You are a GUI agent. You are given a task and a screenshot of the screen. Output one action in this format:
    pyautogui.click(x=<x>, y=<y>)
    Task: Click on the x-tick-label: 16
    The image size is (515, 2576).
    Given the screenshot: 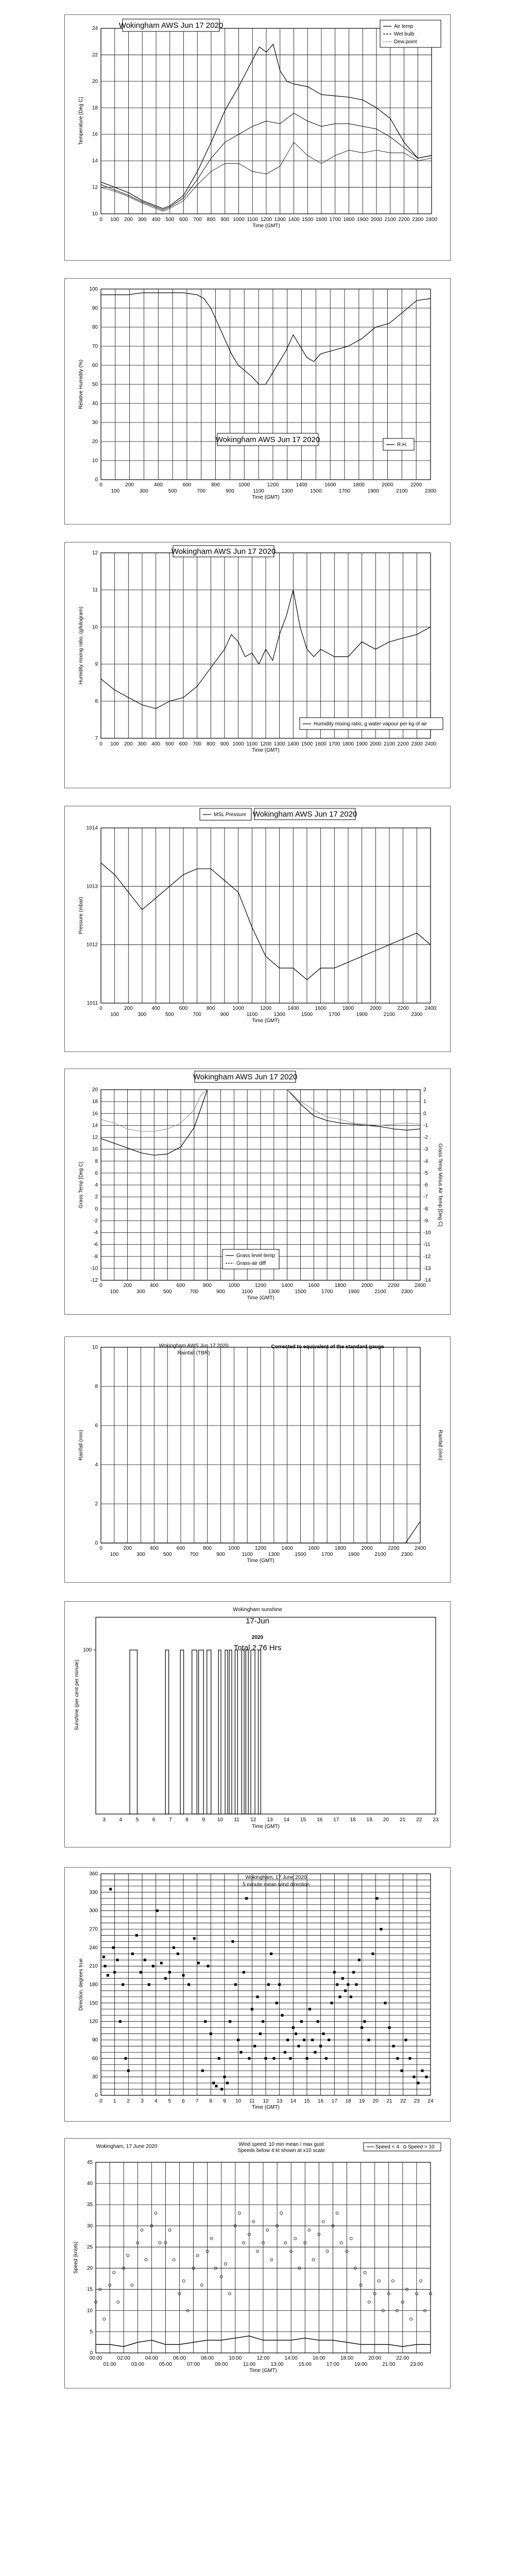 What is the action you would take?
    pyautogui.click(x=320, y=1820)
    